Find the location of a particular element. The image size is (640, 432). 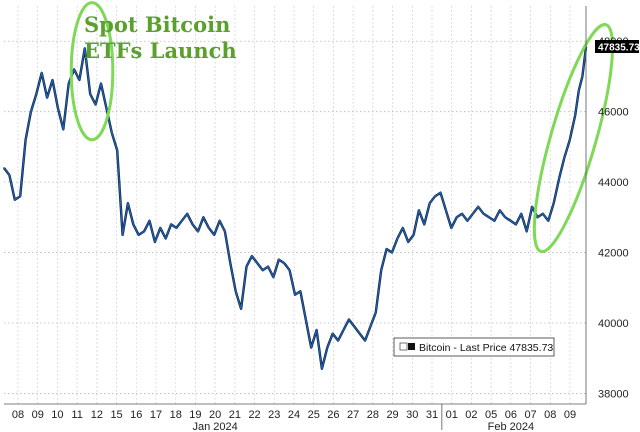

annotation-line1: Spot Bitcoin is located at coordinates (157, 24).